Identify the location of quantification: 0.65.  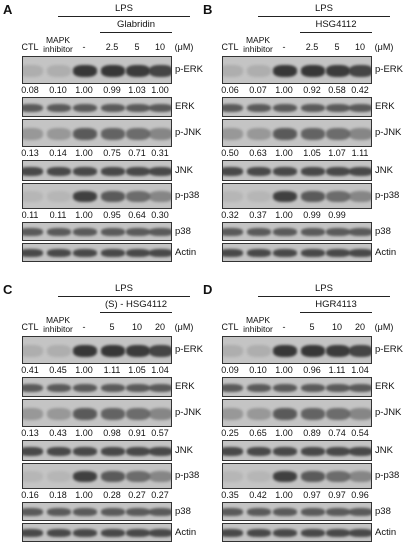
(258, 433).